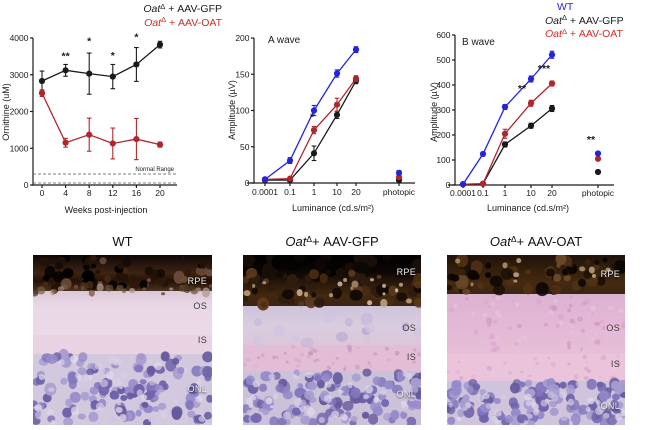 This screenshot has width=650, height=430. Describe the element at coordinates (332, 358) in the screenshot. I see `tissue-layer-is` at that location.